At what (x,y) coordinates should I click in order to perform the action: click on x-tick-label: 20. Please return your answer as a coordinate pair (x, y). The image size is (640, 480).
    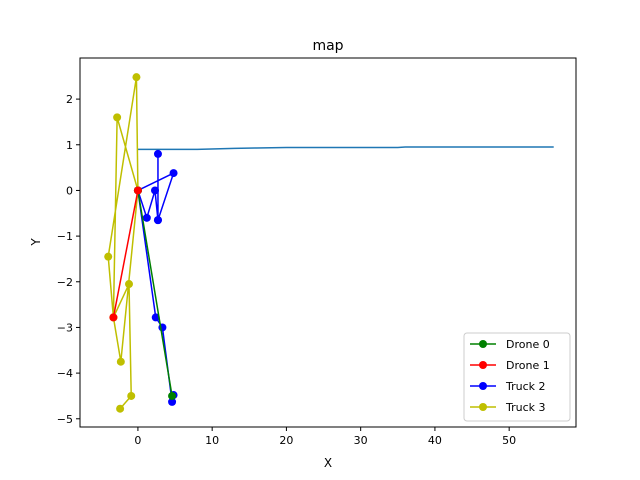
    Looking at the image, I should click on (286, 440).